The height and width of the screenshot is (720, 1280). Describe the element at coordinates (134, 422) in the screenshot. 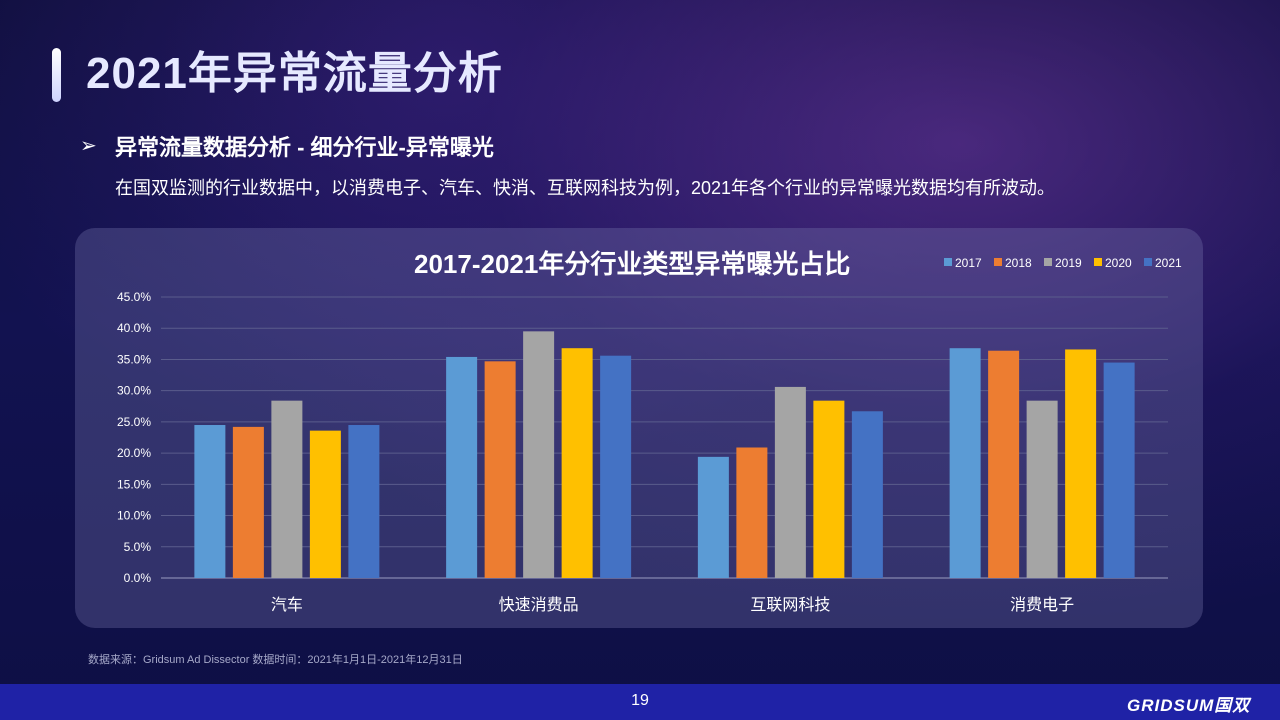

I see `y-tick-label: 25.0%` at that location.